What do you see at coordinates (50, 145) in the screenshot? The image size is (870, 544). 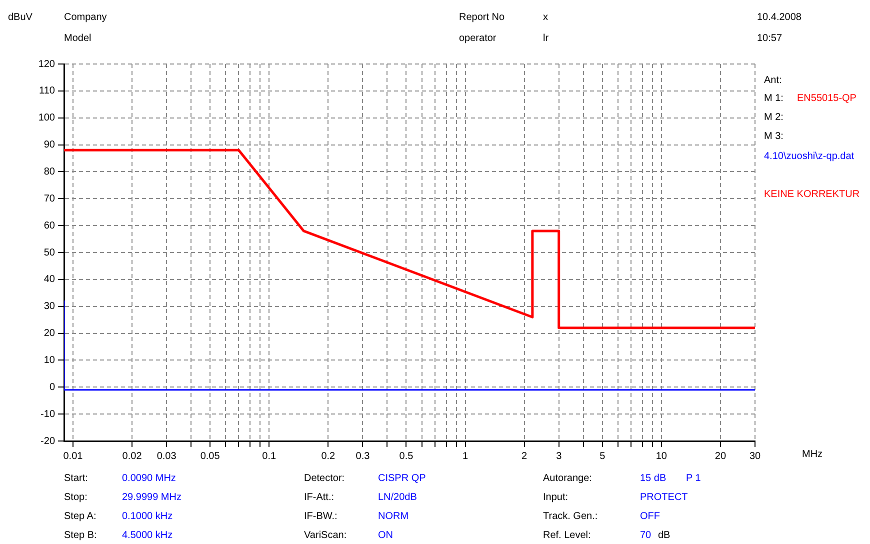 I see `y-tick-label: 90` at bounding box center [50, 145].